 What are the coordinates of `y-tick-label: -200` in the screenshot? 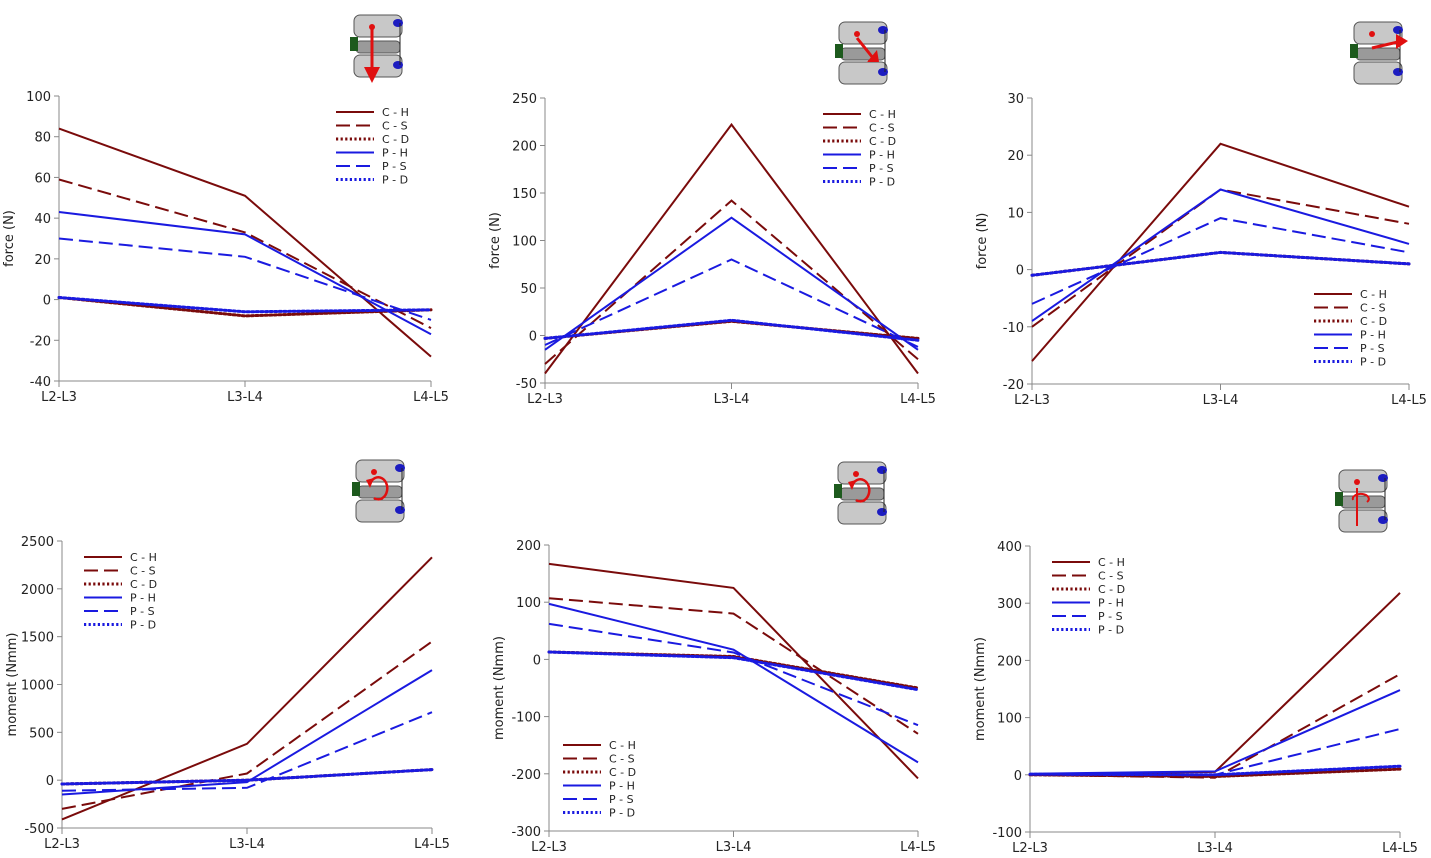 It's located at (526, 775).